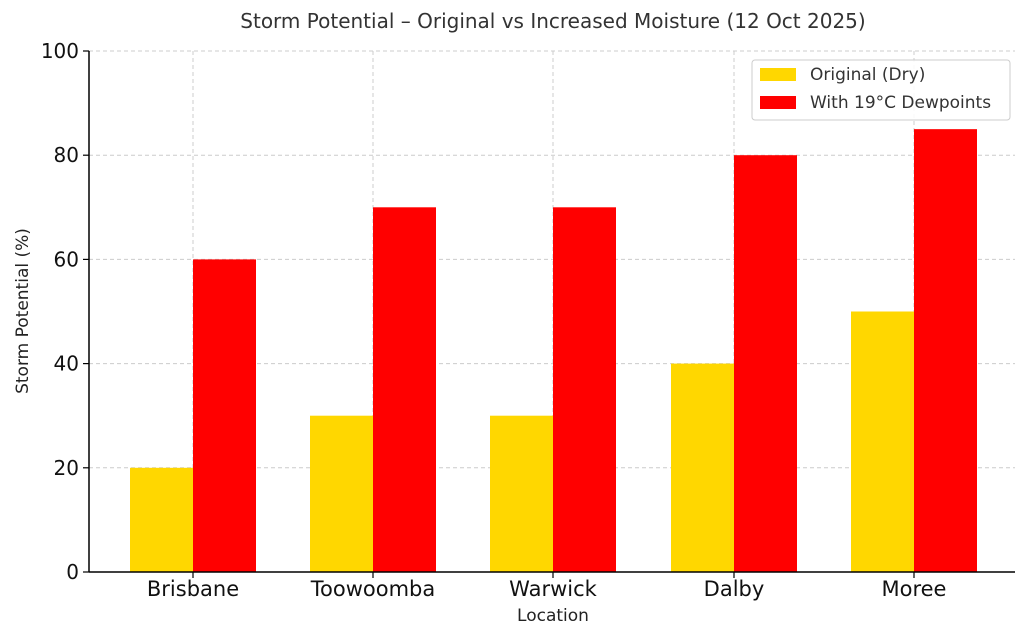 This screenshot has height=638, width=1015. I want to click on x-tick-label: Dalby, so click(734, 589).